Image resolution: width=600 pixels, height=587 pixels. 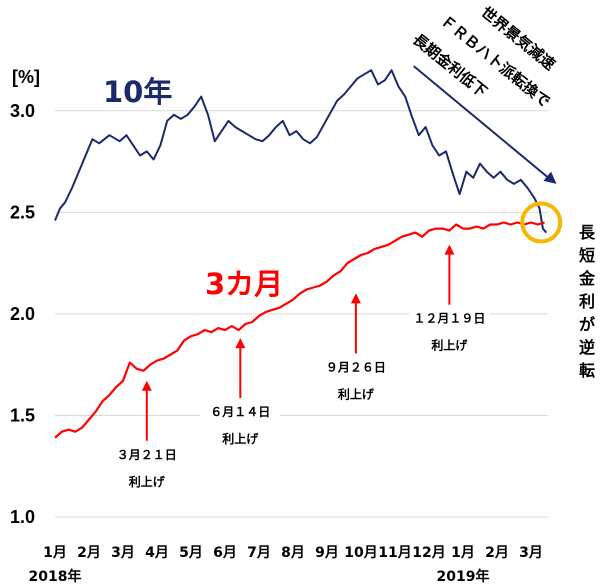 What do you see at coordinates (191, 553) in the screenshot?
I see `x-tick-label: 5月` at bounding box center [191, 553].